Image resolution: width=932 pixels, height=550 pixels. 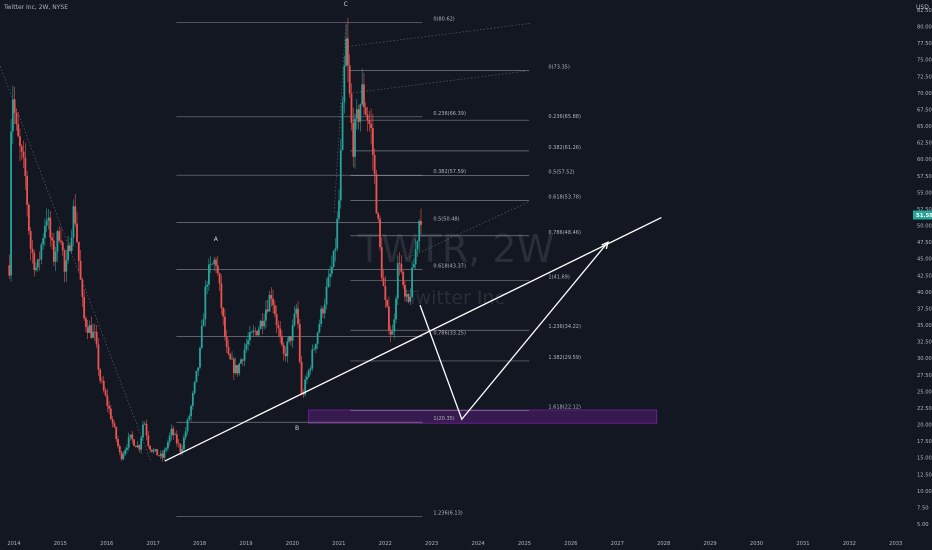 I want to click on year-tick-label: 2019, so click(x=245, y=544).